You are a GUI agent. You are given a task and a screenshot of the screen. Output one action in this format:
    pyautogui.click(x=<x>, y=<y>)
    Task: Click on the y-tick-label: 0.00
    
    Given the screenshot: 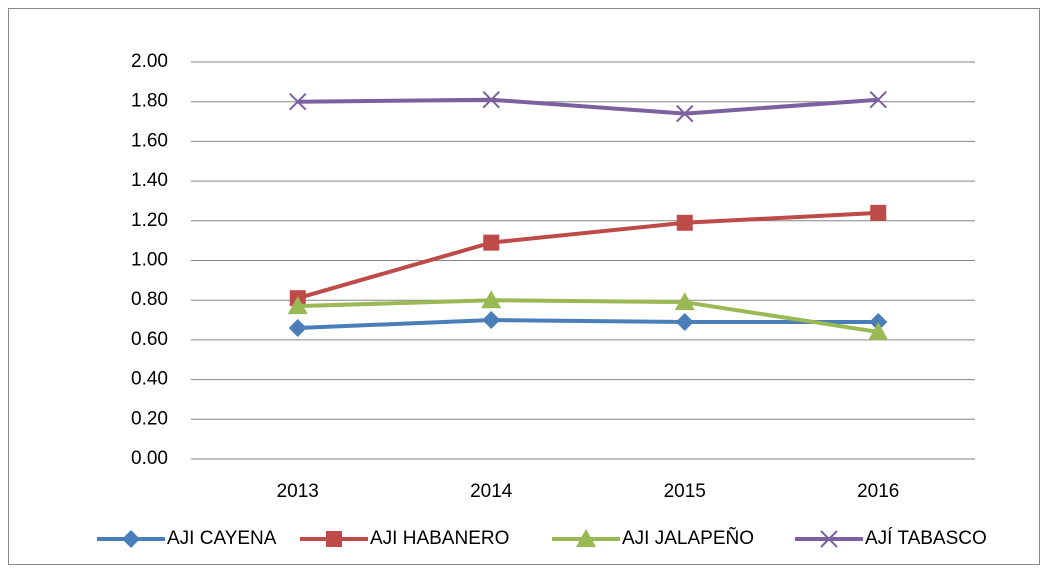 What is the action you would take?
    pyautogui.click(x=149, y=458)
    